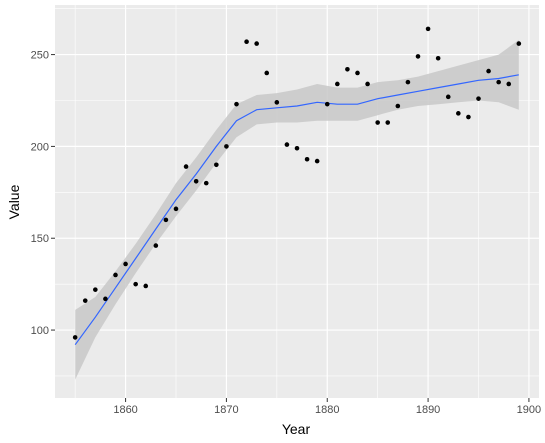  I want to click on y-axis-title: Value, so click(14, 201).